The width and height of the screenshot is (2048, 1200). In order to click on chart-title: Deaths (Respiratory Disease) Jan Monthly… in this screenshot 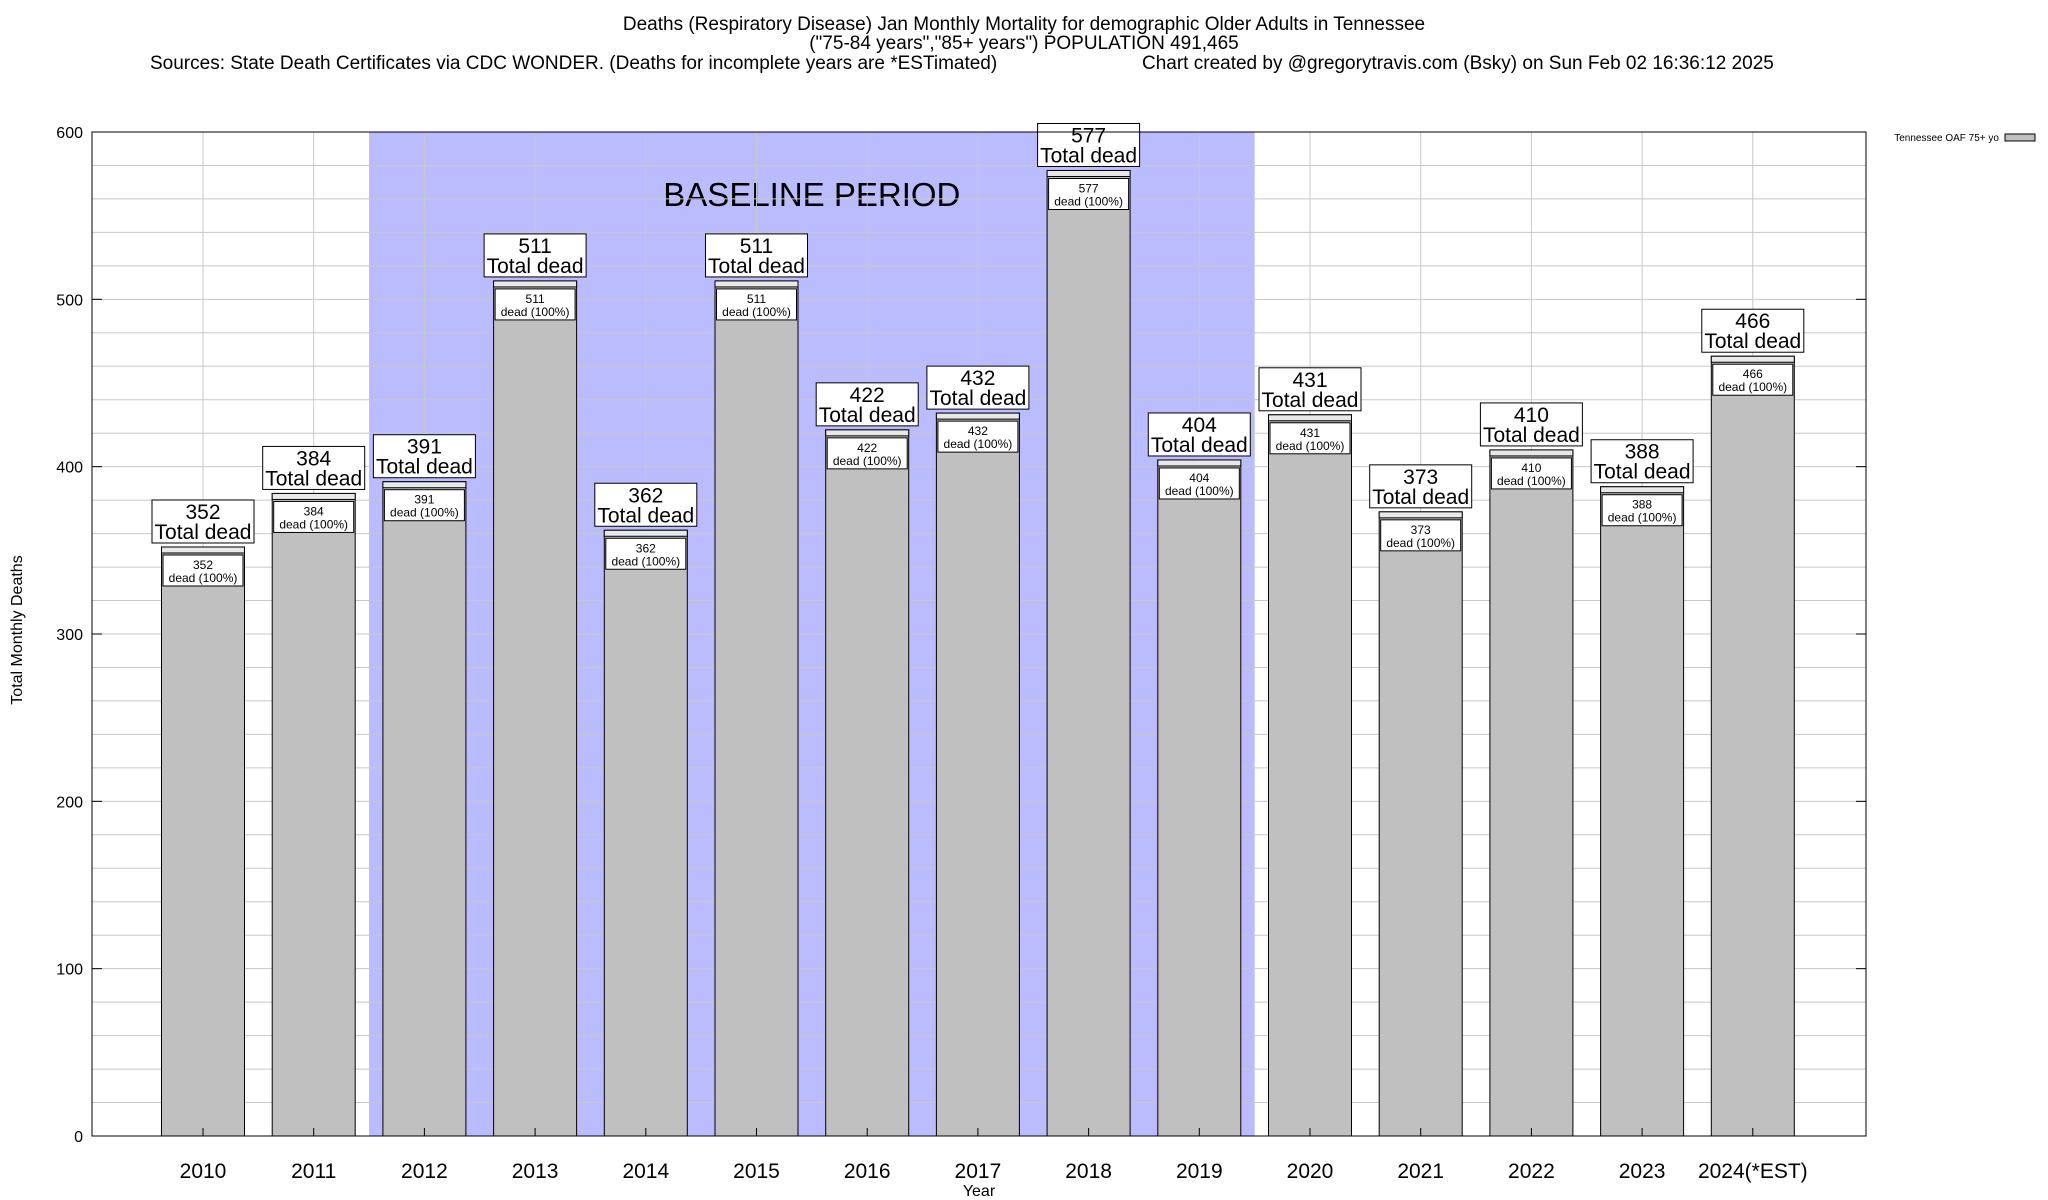, I will do `click(1024, 24)`.